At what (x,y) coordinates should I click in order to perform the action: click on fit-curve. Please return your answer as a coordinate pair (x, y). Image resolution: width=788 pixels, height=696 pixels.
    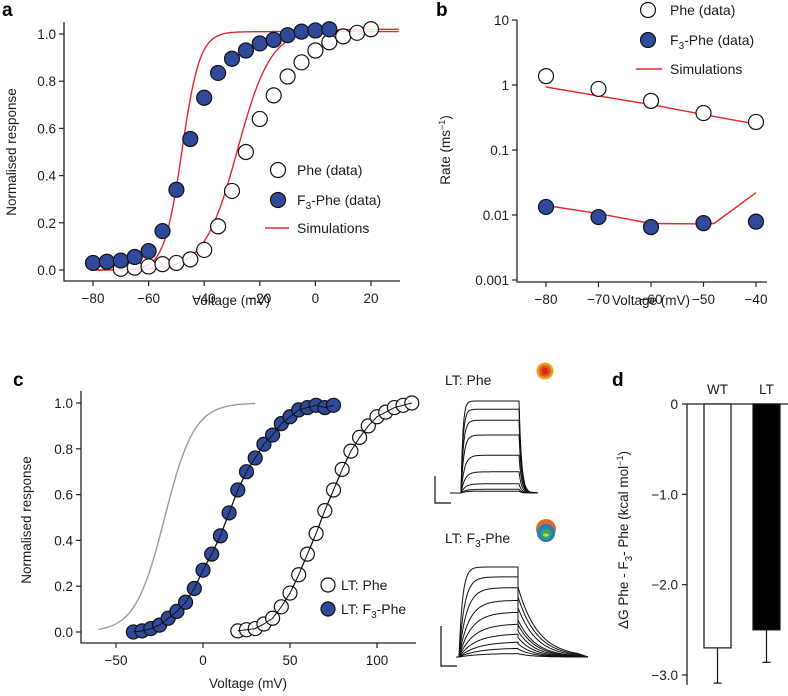
    Looking at the image, I should click on (177, 516).